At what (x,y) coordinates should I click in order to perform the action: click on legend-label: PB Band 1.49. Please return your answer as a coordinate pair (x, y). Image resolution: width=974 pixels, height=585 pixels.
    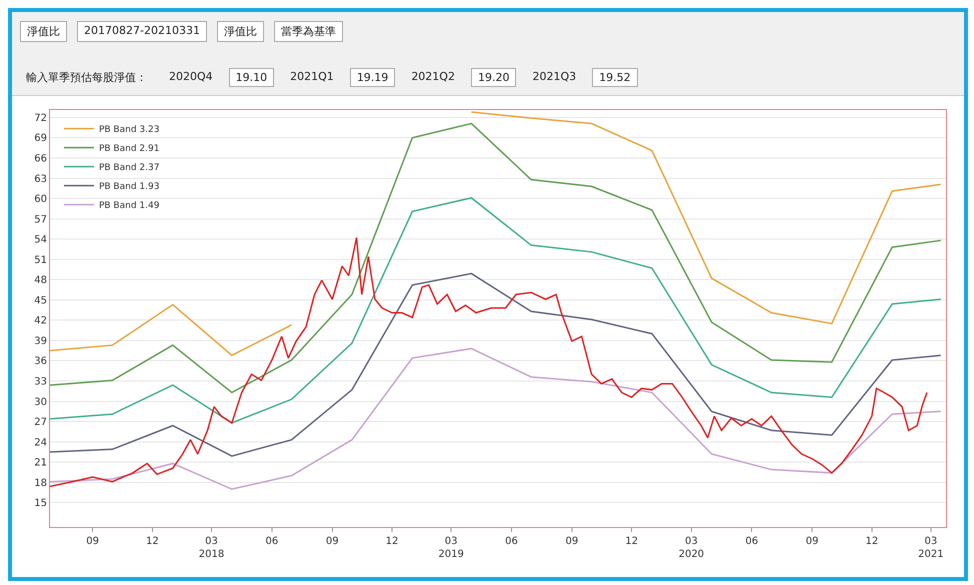
    Looking at the image, I should click on (129, 206).